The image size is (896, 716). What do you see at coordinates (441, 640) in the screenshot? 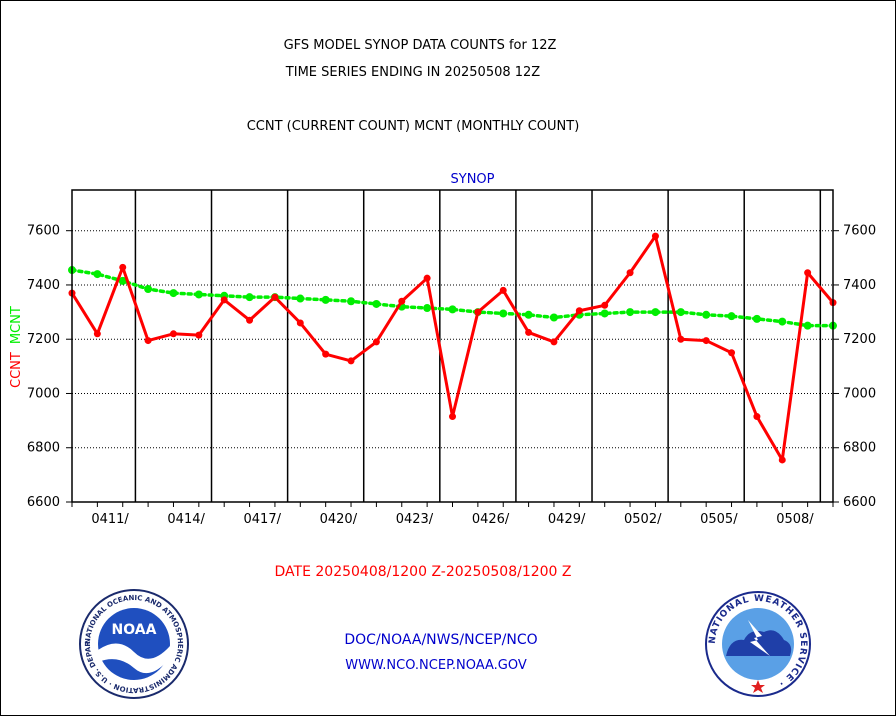
I see `agency-link: DOC/NOAA/NWS/NCEP/NCO` at bounding box center [441, 640].